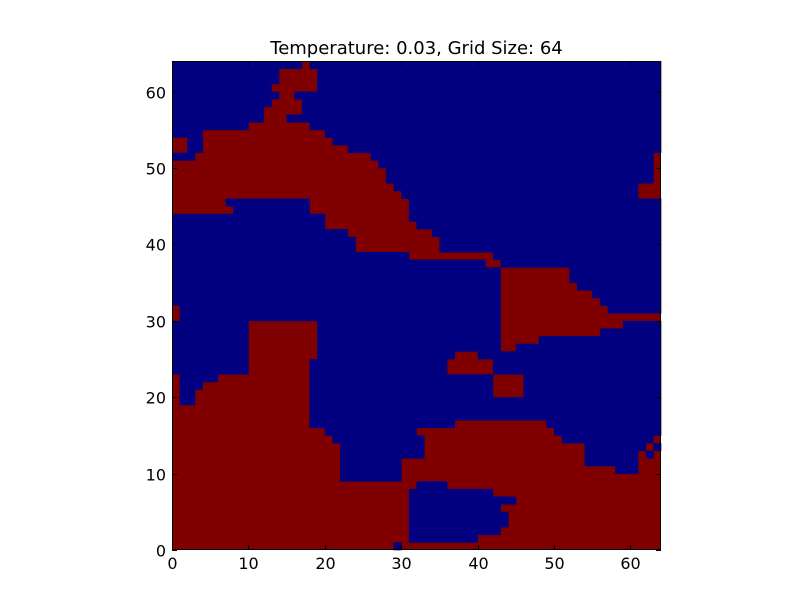 The image size is (812, 612). Describe the element at coordinates (478, 563) in the screenshot. I see `x-tick-label: 40` at that location.